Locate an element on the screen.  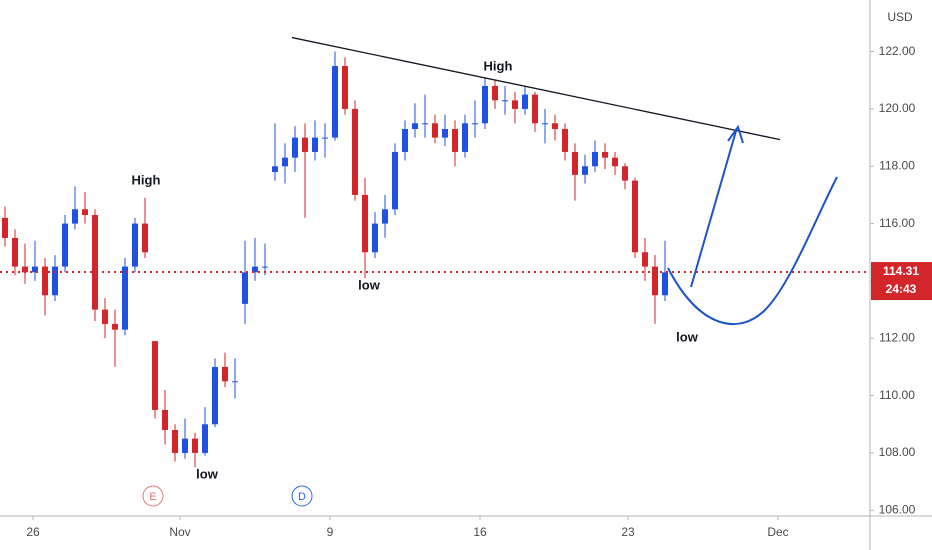
last-price-label: 114.31 is located at coordinates (901, 271).